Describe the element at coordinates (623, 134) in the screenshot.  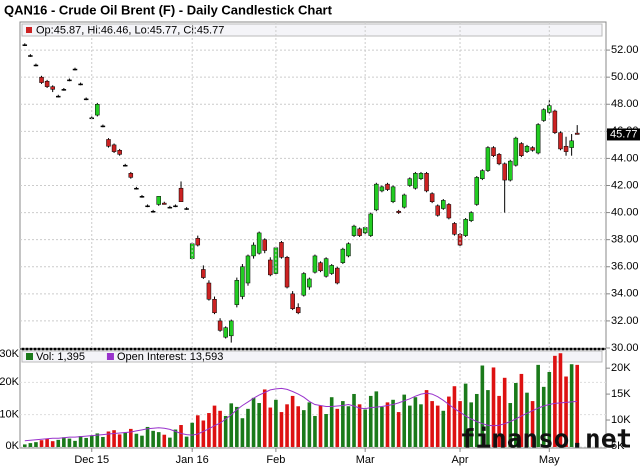
I see `last-price-box` at that location.